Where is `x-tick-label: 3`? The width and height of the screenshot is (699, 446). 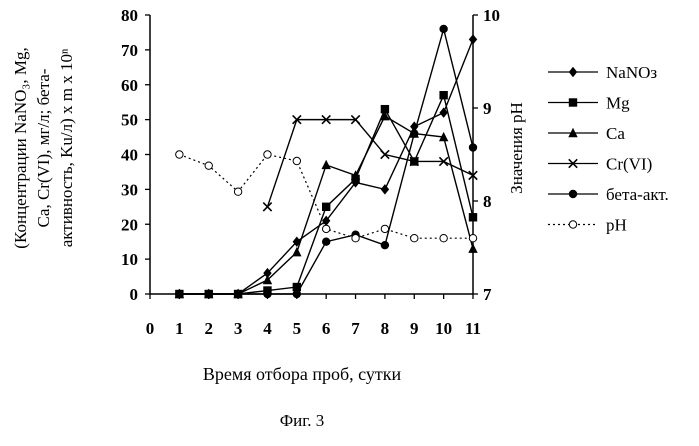
x-tick-label: 3 is located at coordinates (238, 328).